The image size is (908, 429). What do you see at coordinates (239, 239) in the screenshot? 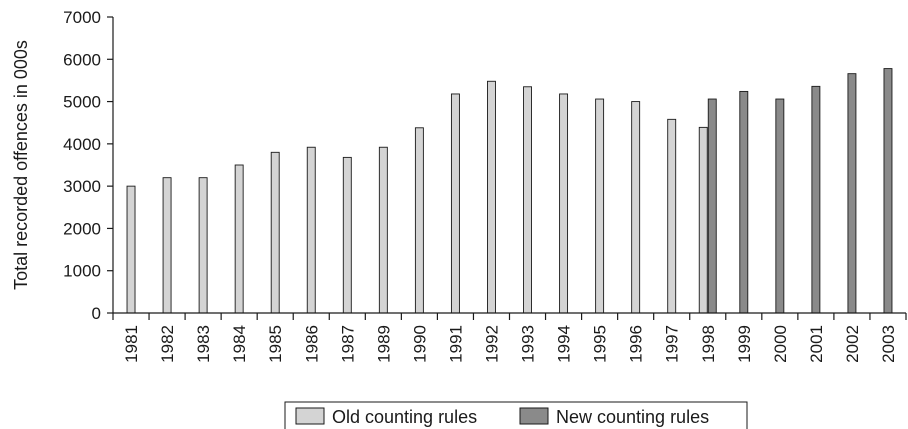
I see `bar-1984-old-counting-rules` at bounding box center [239, 239].